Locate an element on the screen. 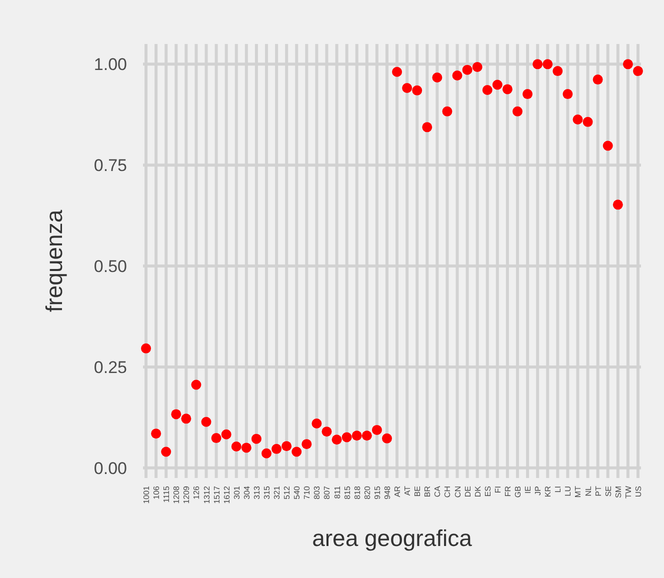 Image resolution: width=664 pixels, height=578 pixels. y-tick-label: 0.50 is located at coordinates (110, 266).